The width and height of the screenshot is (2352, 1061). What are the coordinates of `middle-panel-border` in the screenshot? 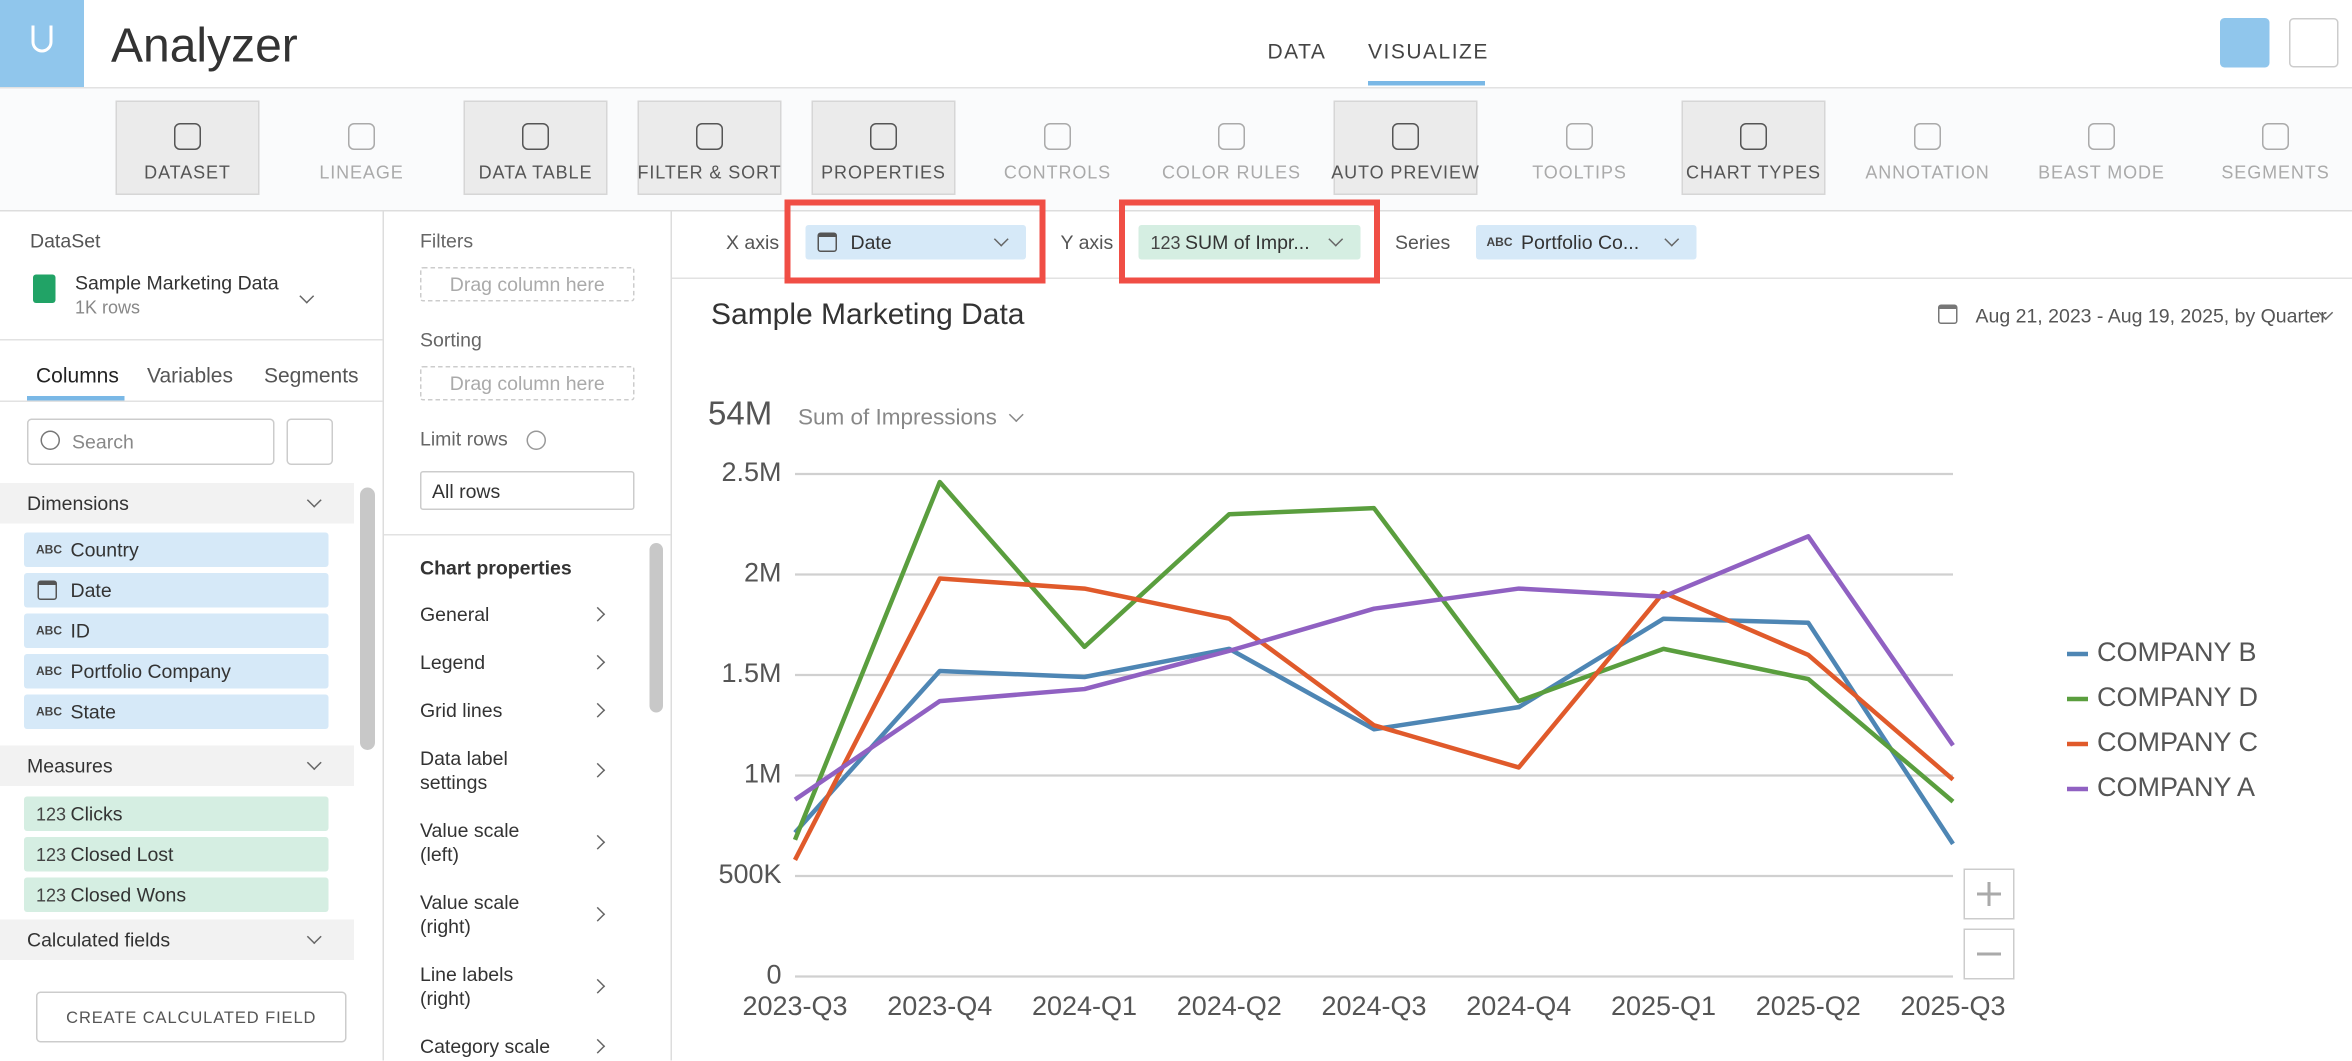 It's located at (671, 636).